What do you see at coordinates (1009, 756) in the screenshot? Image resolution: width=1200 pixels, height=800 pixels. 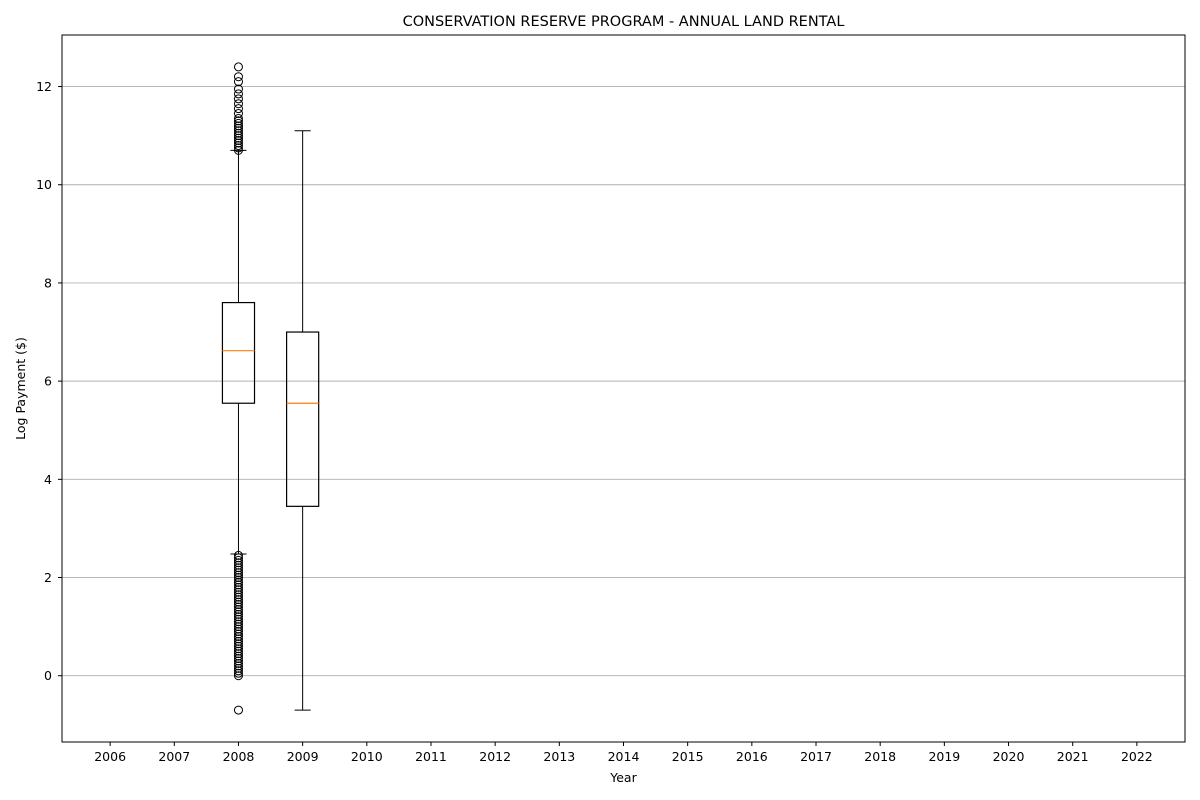 I see `x-tick-label: 2020` at bounding box center [1009, 756].